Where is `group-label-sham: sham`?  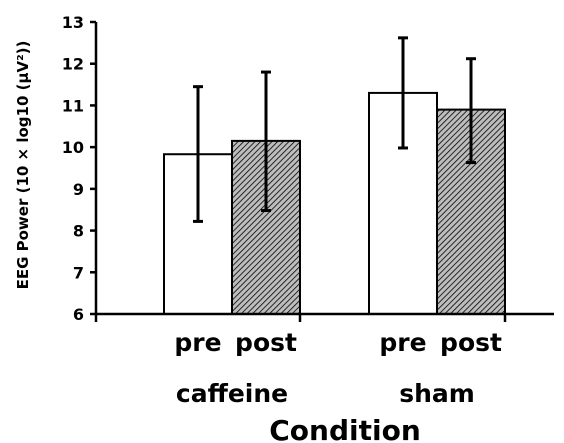 group-label-sham: sham is located at coordinates (437, 393).